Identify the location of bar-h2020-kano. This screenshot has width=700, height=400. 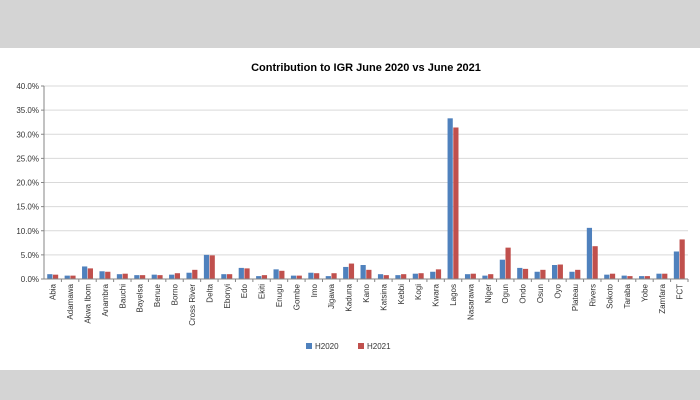
(363, 272).